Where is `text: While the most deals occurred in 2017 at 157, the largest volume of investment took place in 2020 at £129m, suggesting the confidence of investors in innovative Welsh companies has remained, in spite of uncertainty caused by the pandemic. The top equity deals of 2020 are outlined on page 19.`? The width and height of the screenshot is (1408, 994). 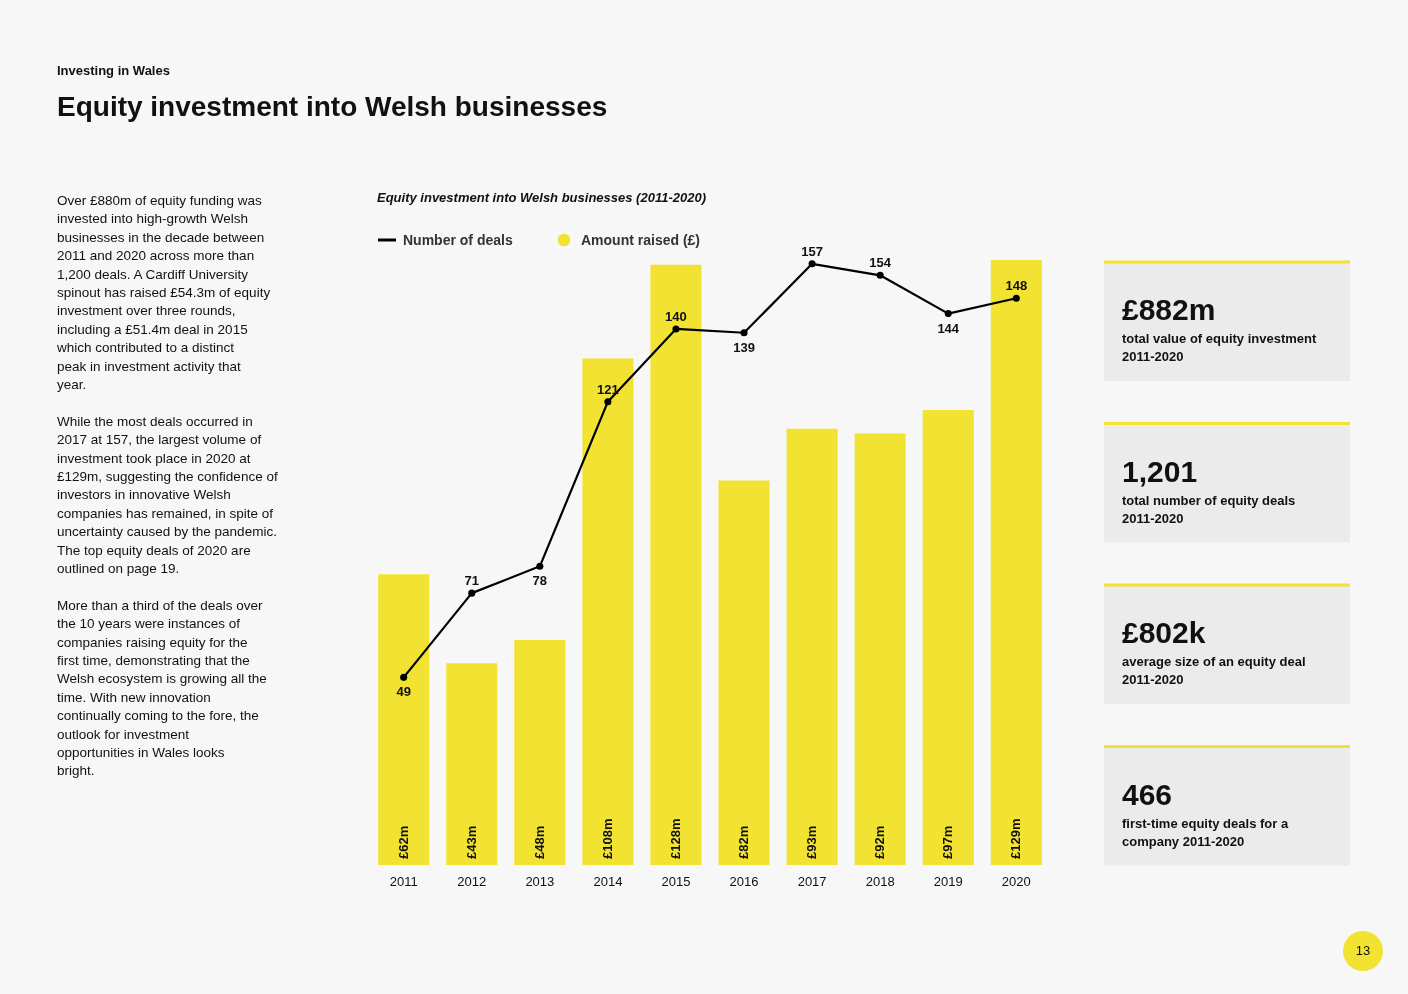 text: While the most deals occurred in 2017 at 157, the largest volume of investment took place in 2020 at £129m, suggesting the confidence of investors in innovative Welsh companies has remained, in spite of uncertainty caused by the pandemic. The top equity deals of 2020 are outlined on page 19. is located at coordinates (167, 494).